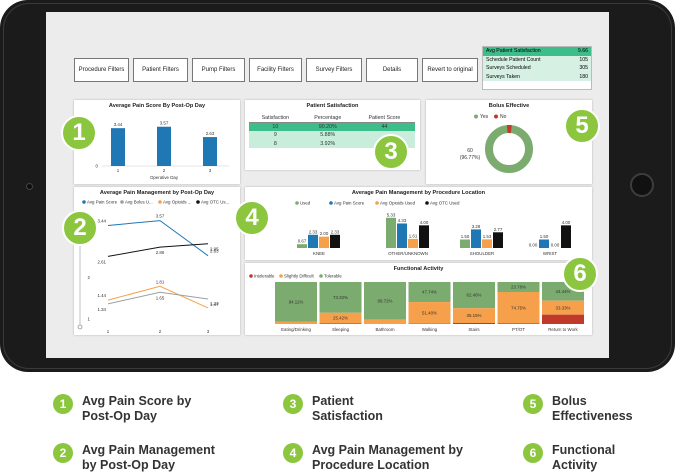 The width and height of the screenshot is (675, 473). Describe the element at coordinates (537, 77) in the screenshot. I see `kpi-row: Surveys Taken 180` at that location.